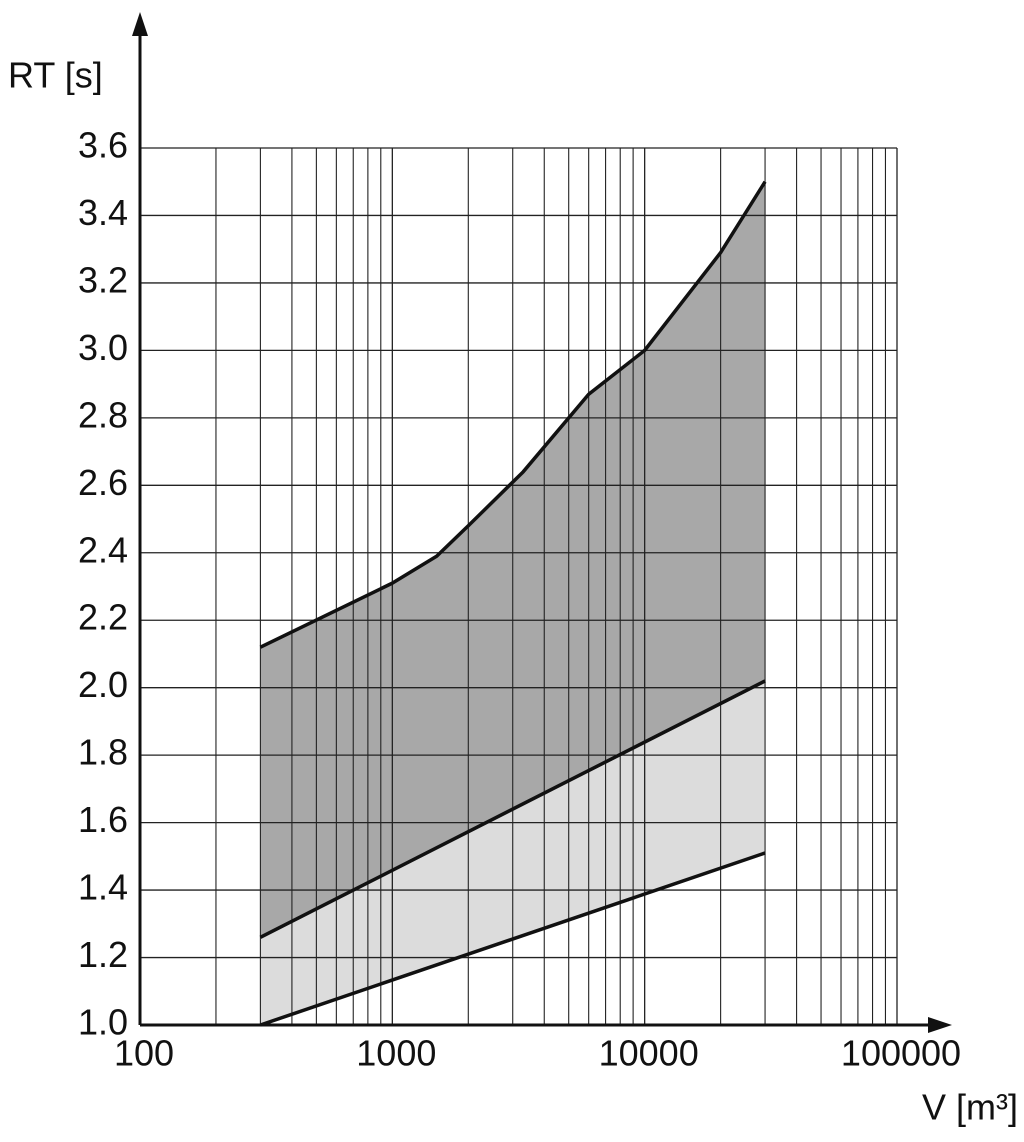  What do you see at coordinates (396, 1053) in the screenshot?
I see `x-tick-label: 1000` at bounding box center [396, 1053].